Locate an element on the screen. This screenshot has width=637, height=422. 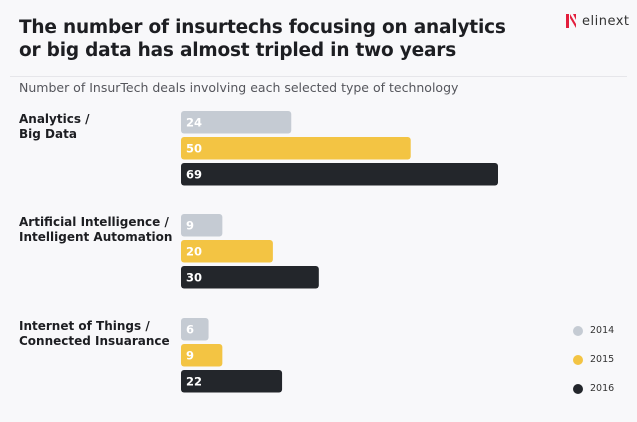
category-label-line1: Analytics / is located at coordinates (54, 119).